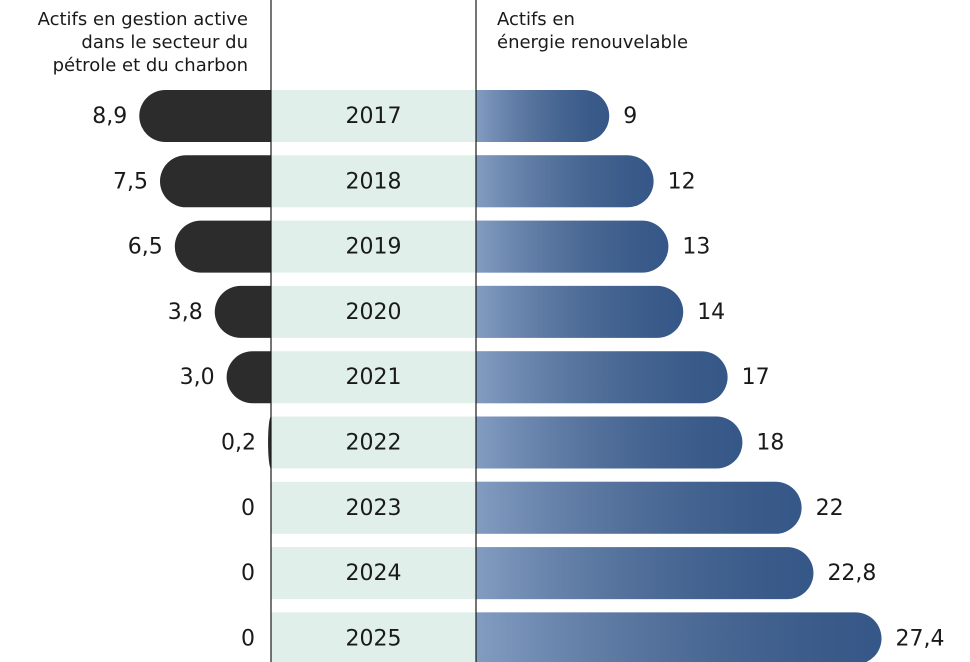  I want to click on year-label: 2017, so click(374, 116).